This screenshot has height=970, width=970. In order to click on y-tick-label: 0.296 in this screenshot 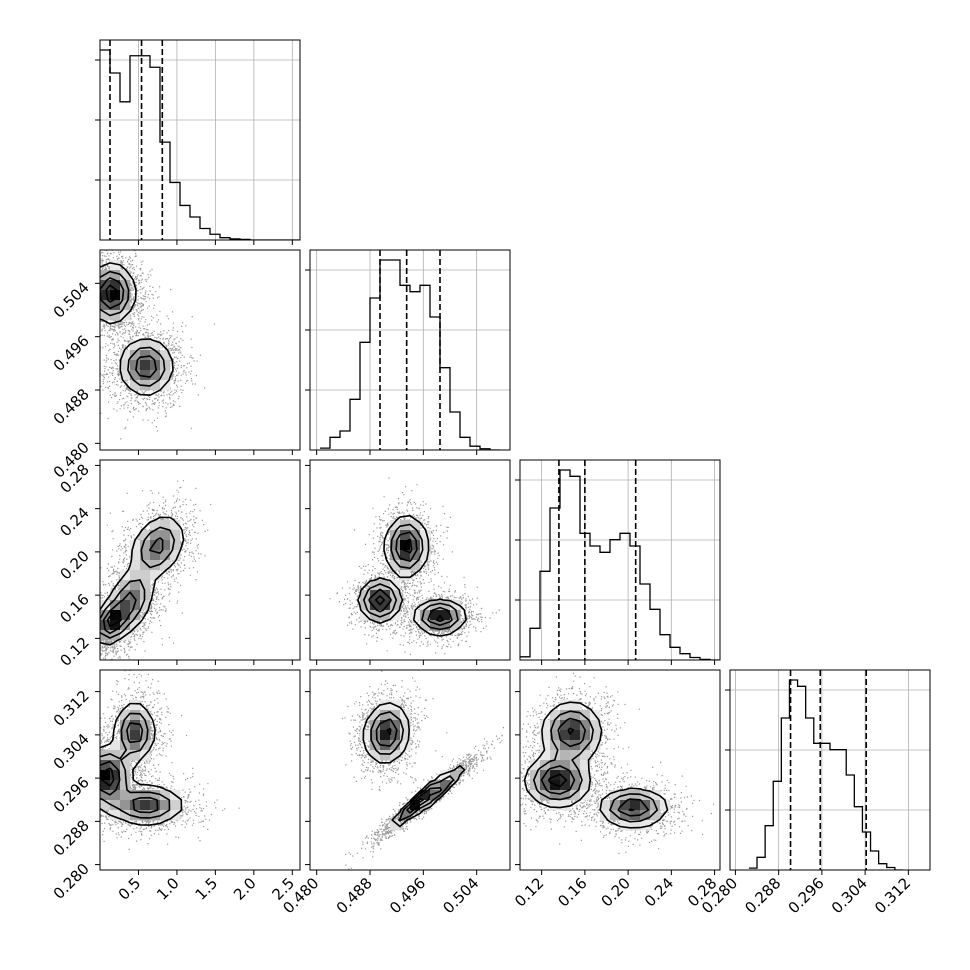, I will do `click(71, 794)`.